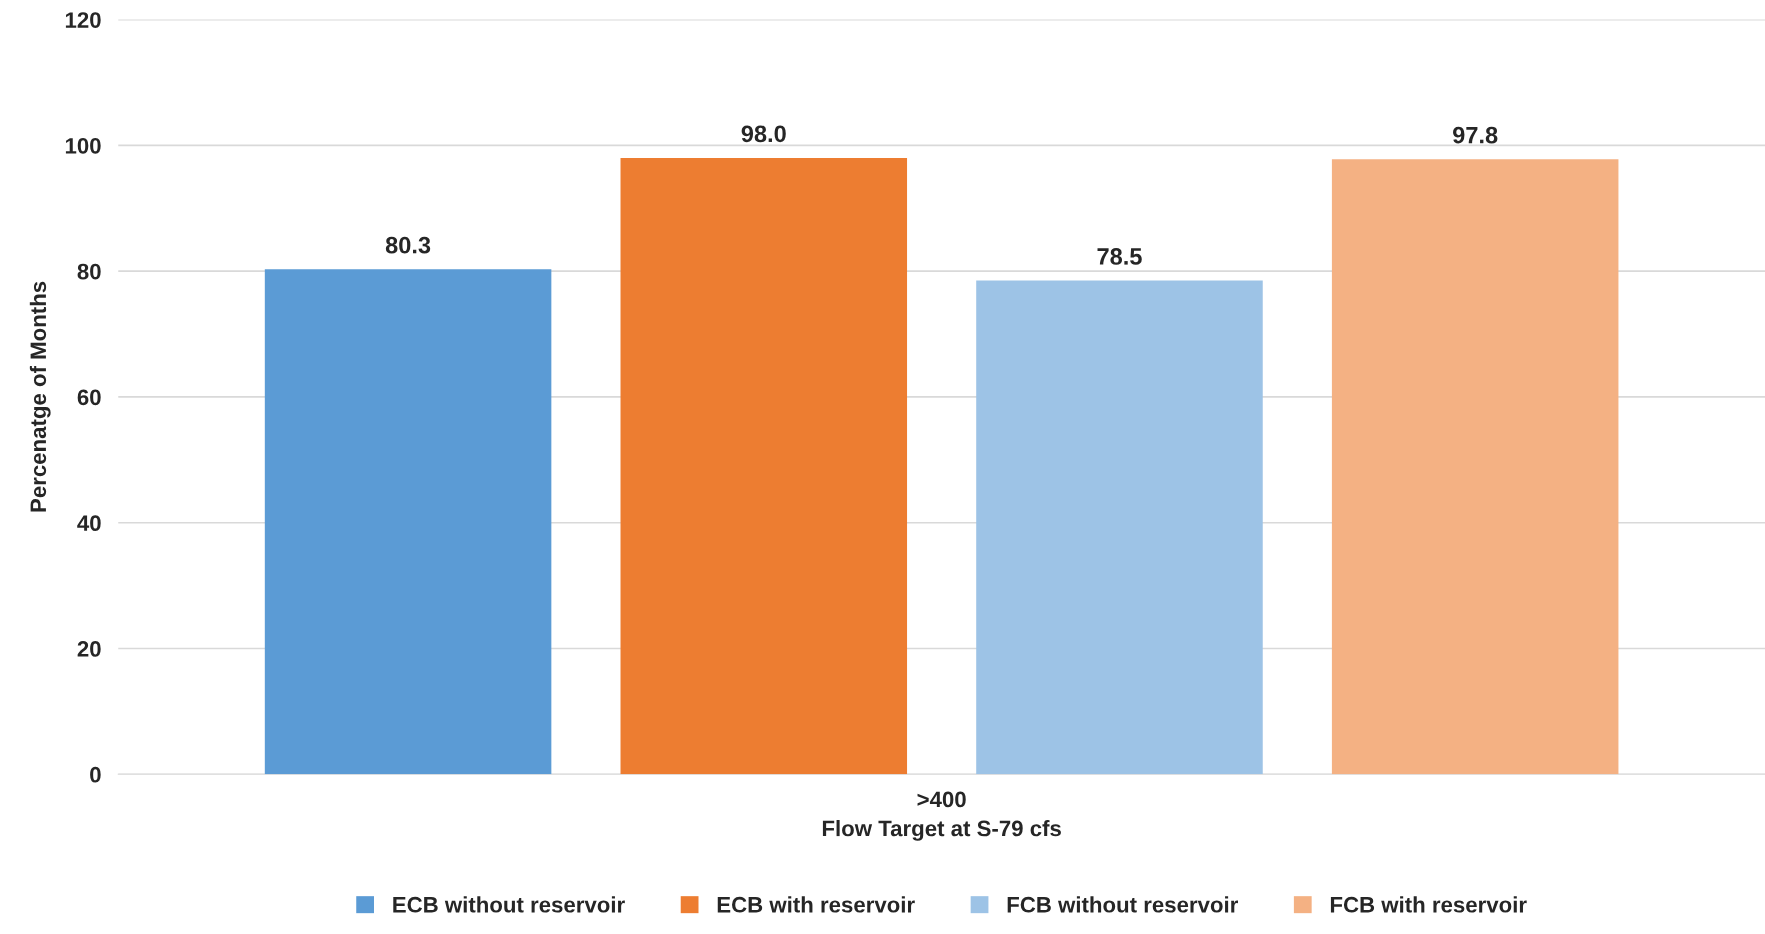 The height and width of the screenshot is (934, 1765). What do you see at coordinates (83, 145) in the screenshot?
I see `y-tick-label: 100` at bounding box center [83, 145].